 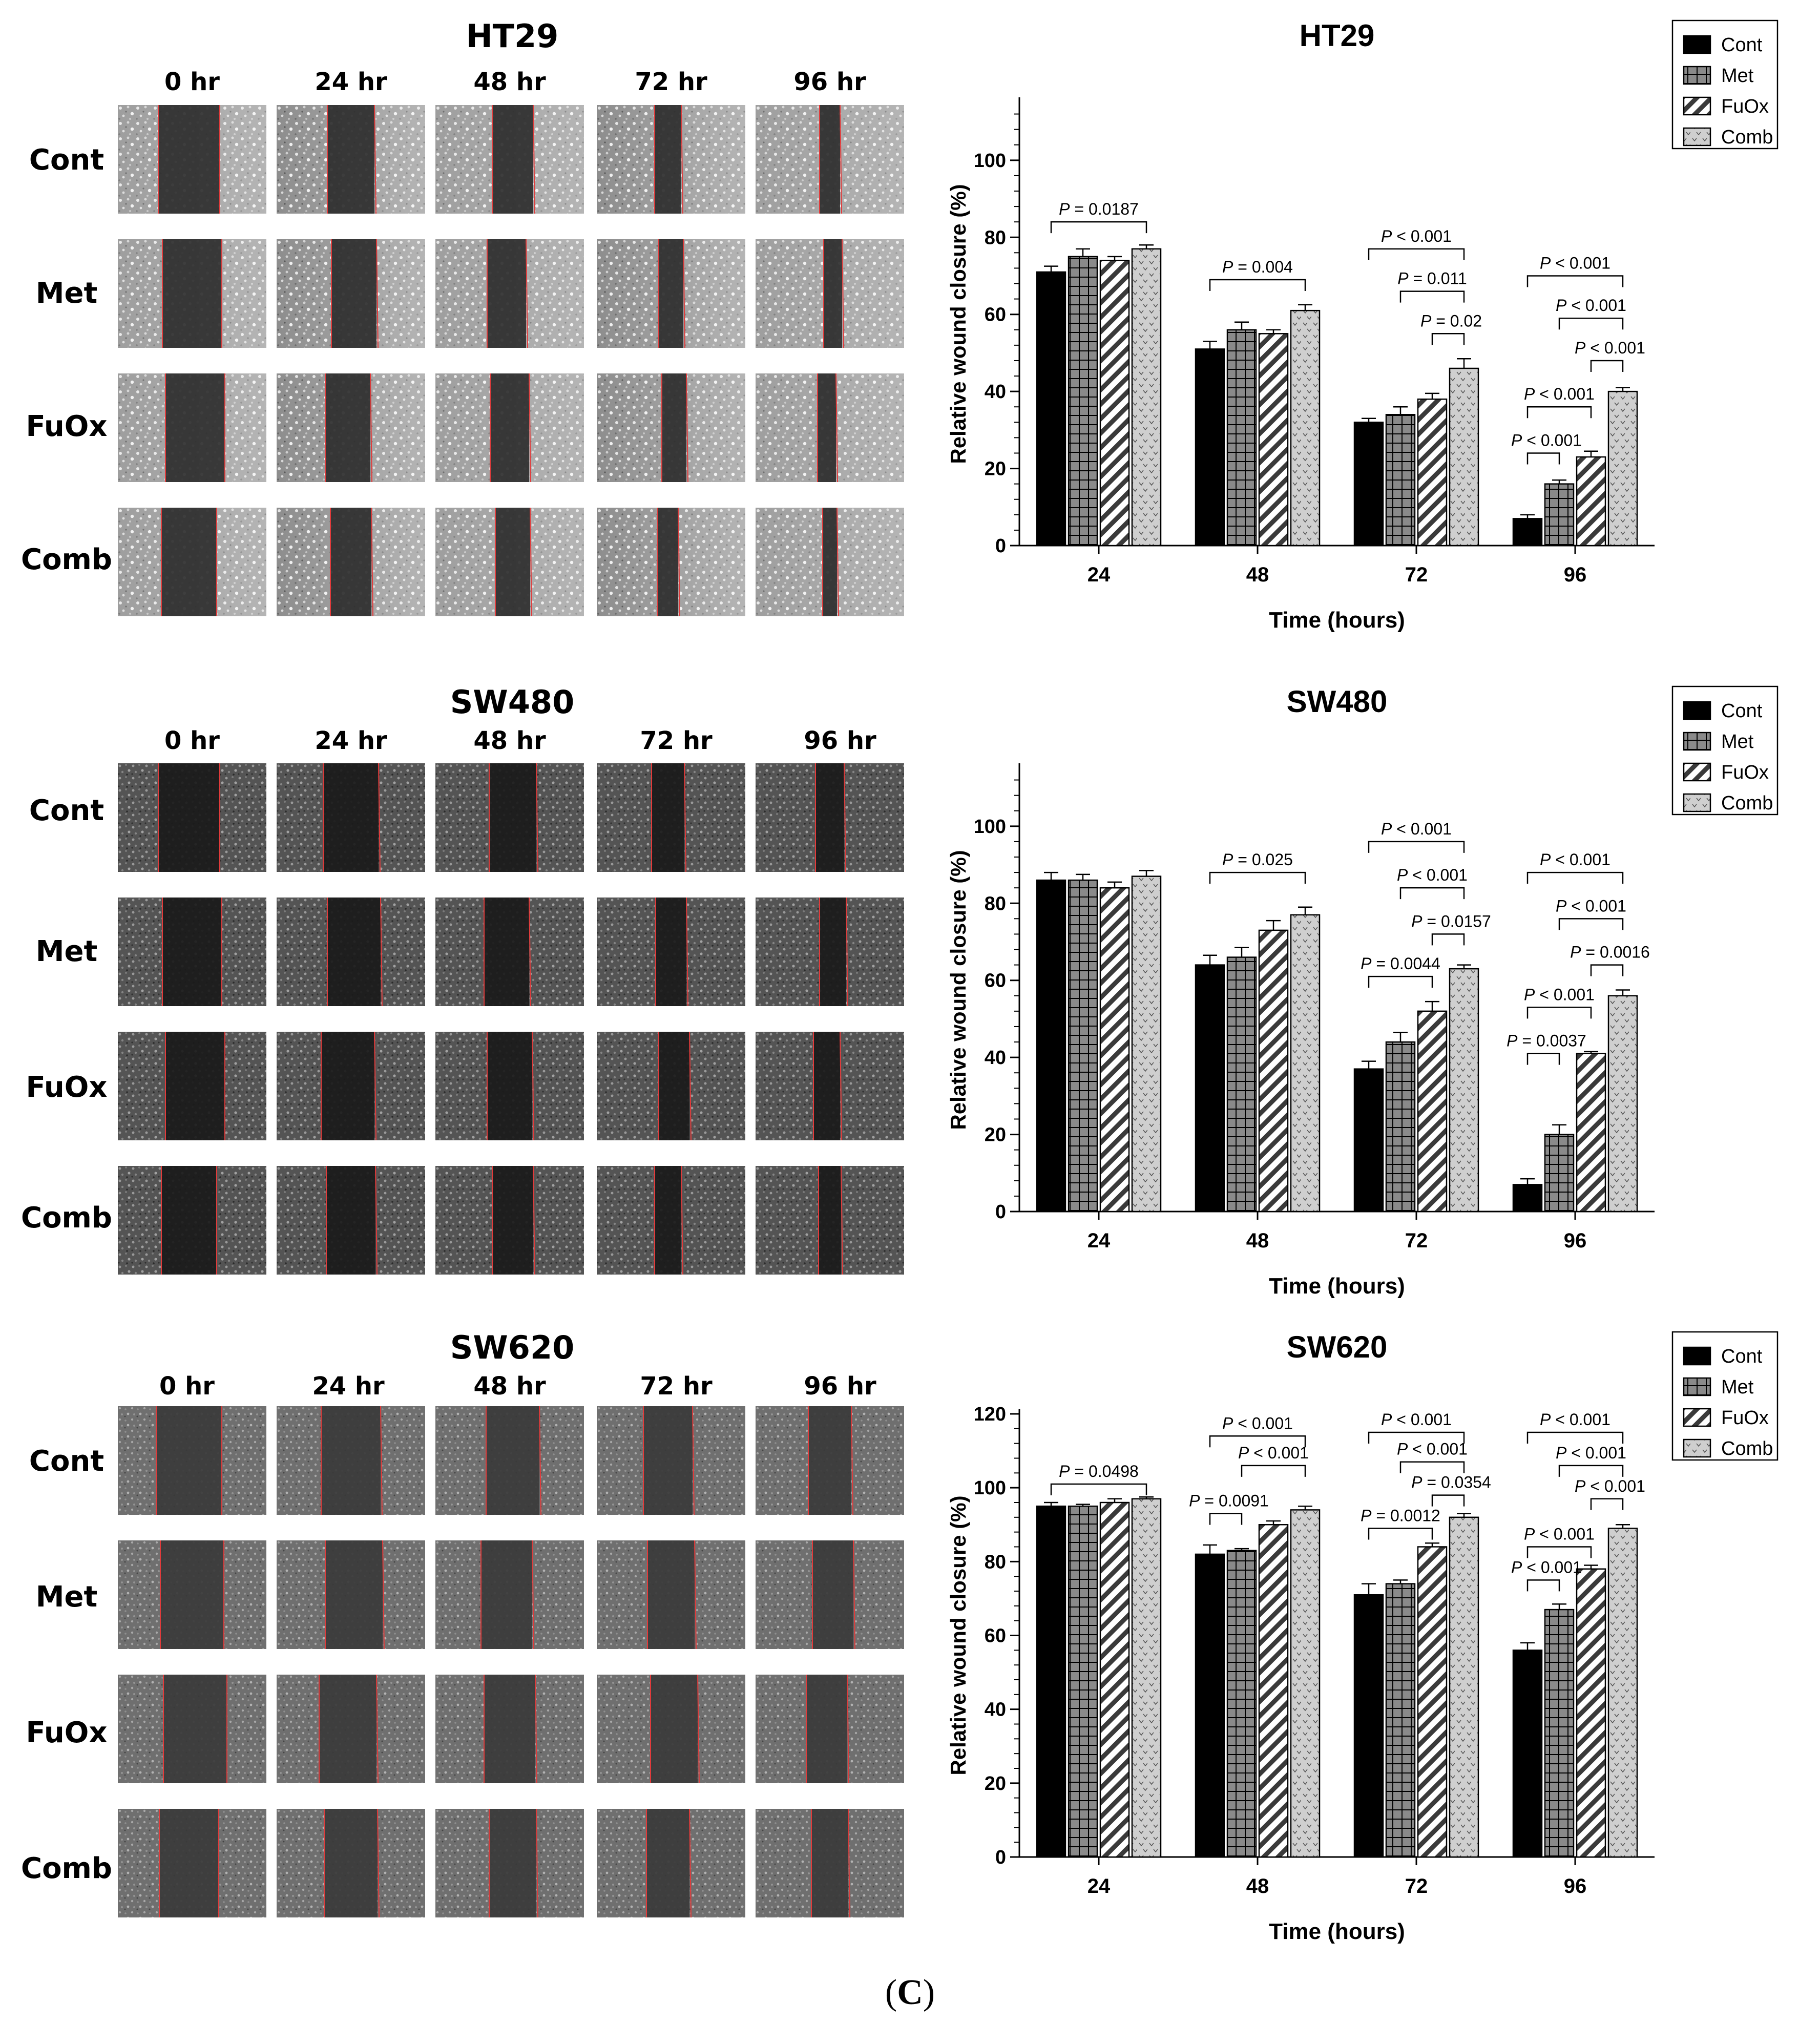 I want to click on legend: Cont Met FuOx Comb, so click(x=1725, y=1396).